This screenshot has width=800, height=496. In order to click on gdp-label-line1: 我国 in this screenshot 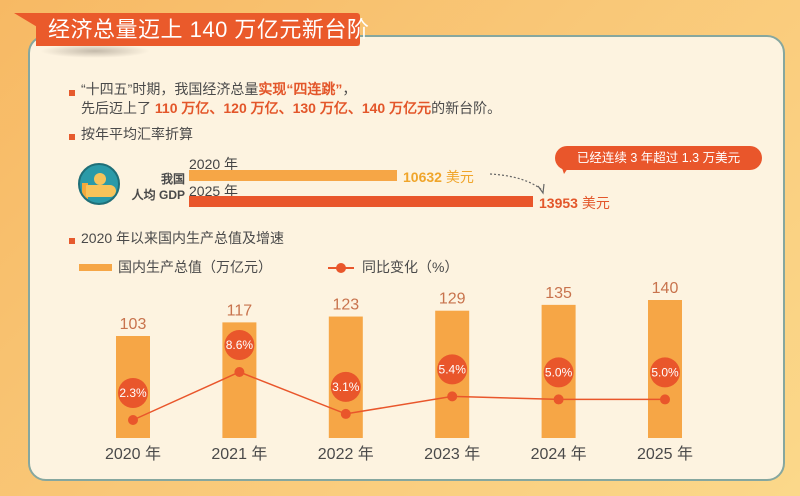, I will do `click(172, 179)`.